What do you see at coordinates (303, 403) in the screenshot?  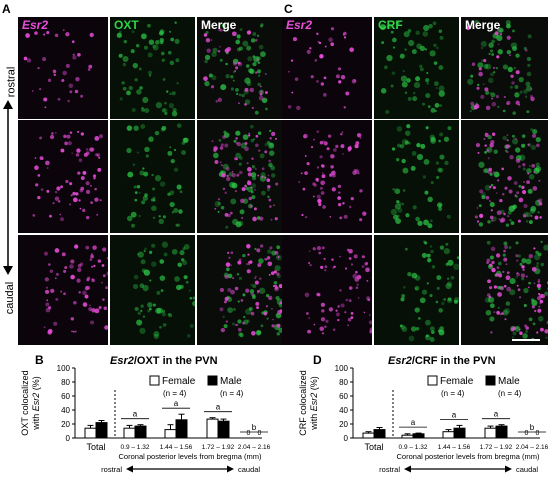 I see `y-axis-label-line1: CRF colocalized` at bounding box center [303, 403].